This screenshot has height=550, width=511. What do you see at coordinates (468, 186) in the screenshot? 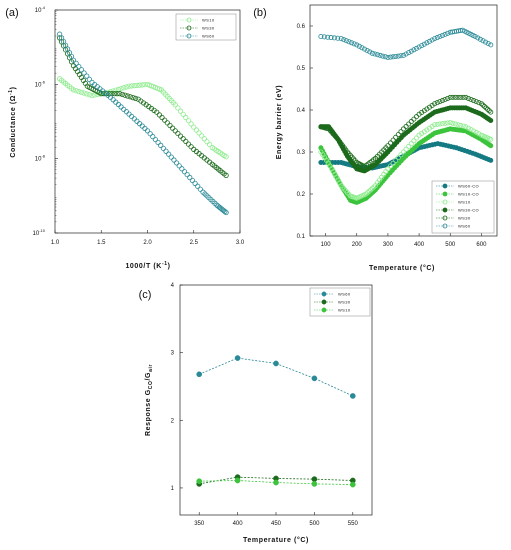
I see `legend-label-b: WS60-CO` at bounding box center [468, 186].